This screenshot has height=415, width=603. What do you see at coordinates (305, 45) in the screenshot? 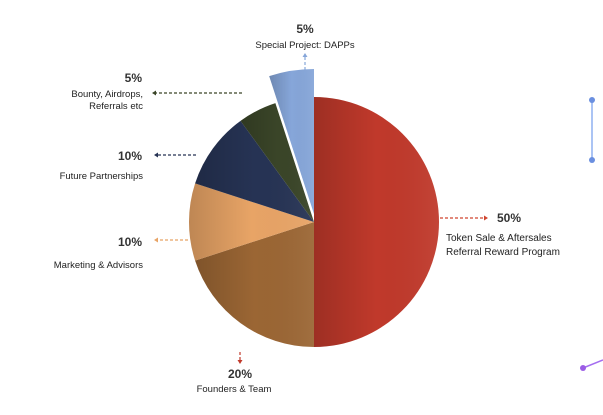
I see `slice-category-label: Special Project: DAPPs` at bounding box center [305, 45].